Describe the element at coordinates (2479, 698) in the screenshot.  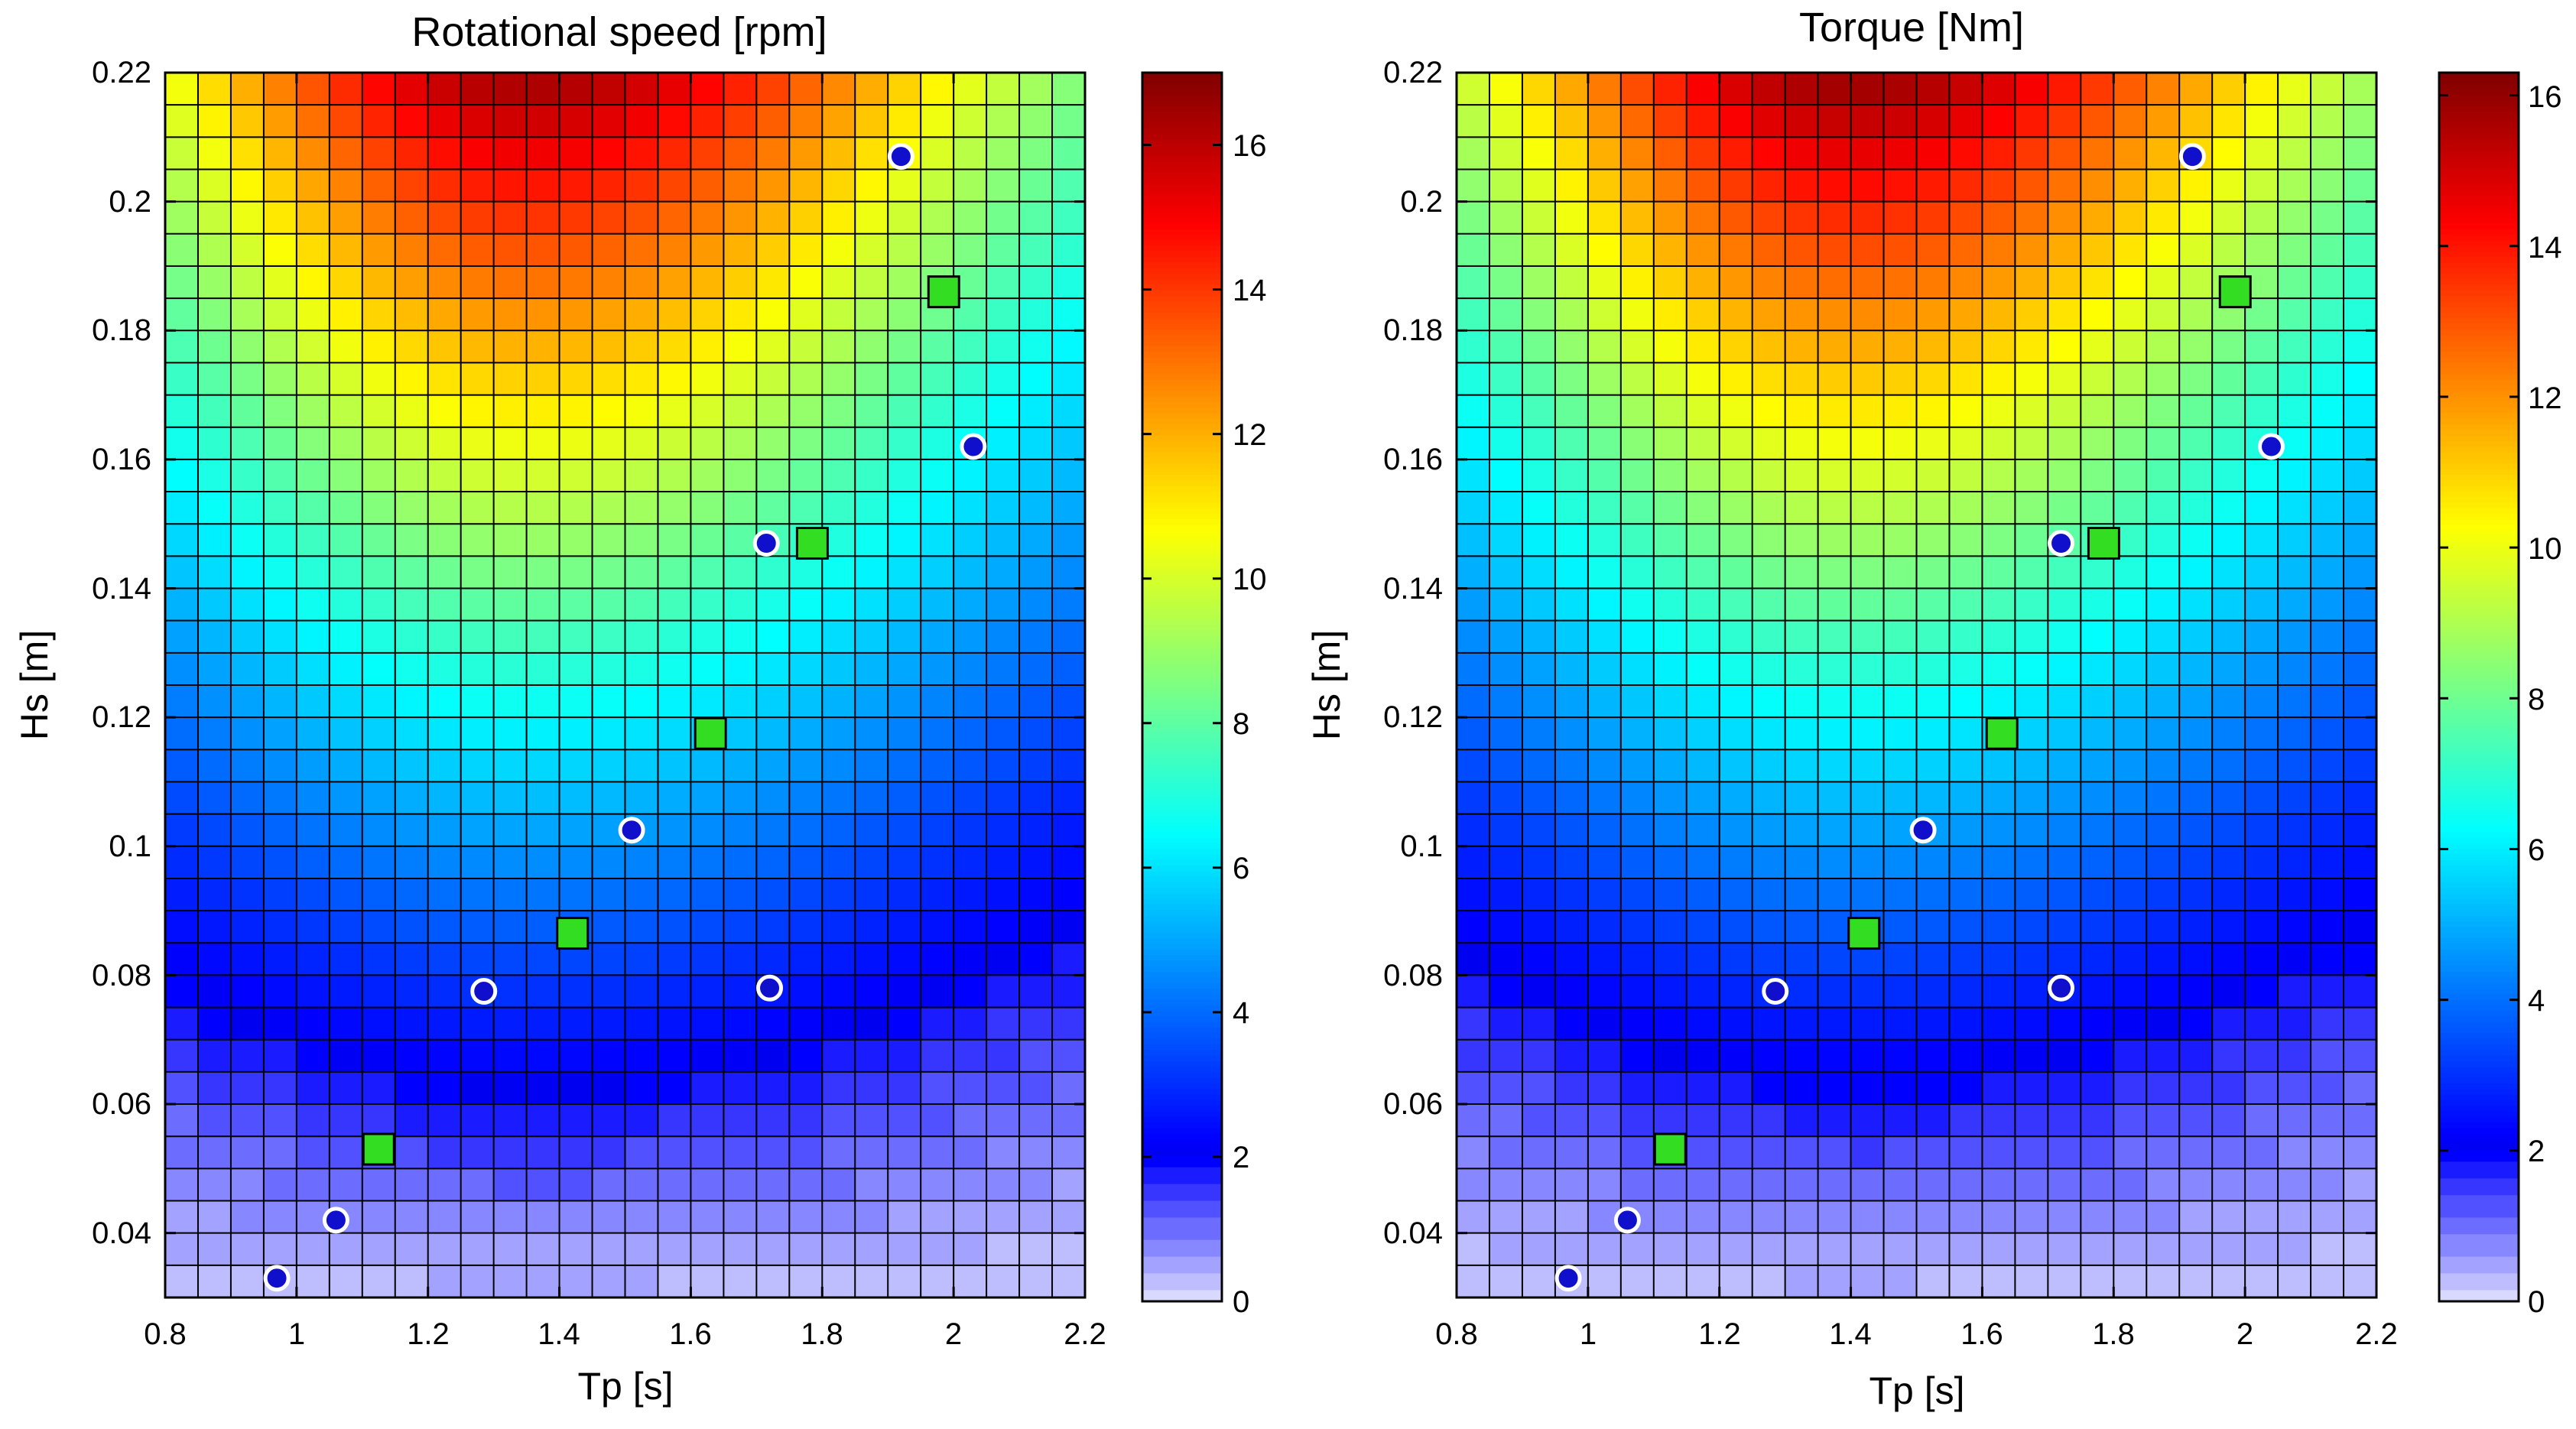
I see `colorbar-ticks` at that location.